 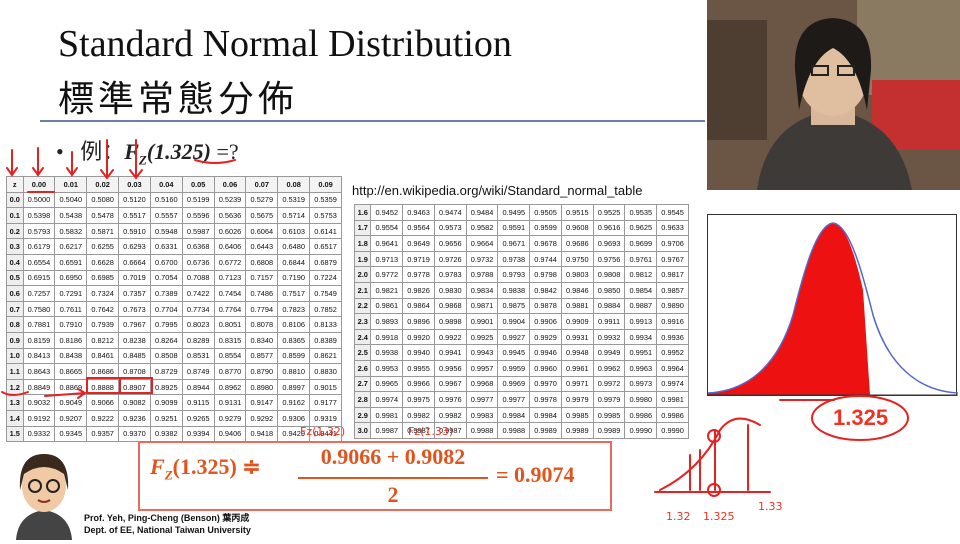 What do you see at coordinates (166, 293) in the screenshot?
I see `probability-cell: 0.7389` at bounding box center [166, 293].